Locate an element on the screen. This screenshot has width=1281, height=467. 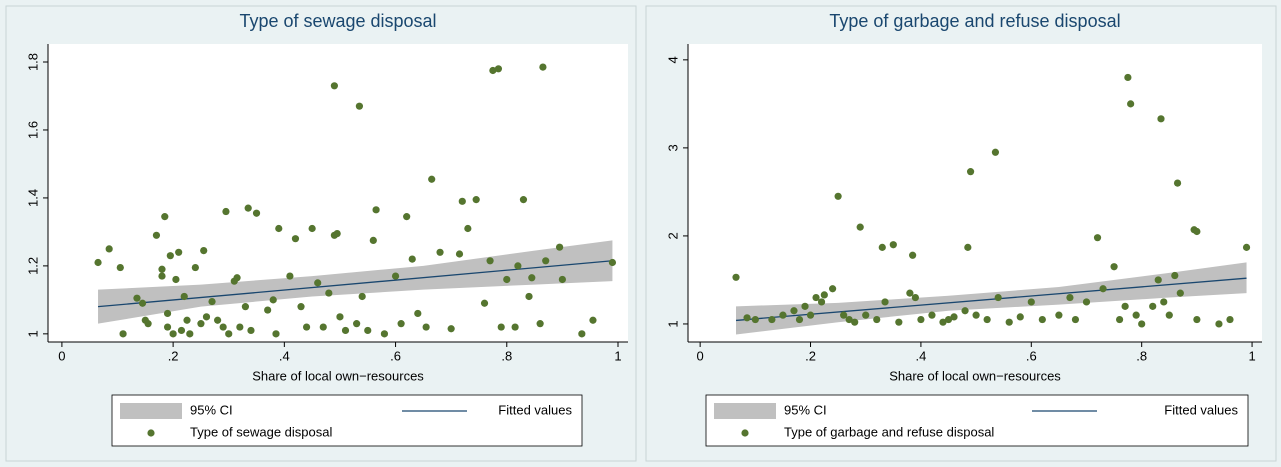
x-tick-label: .4 is located at coordinates (284, 355).